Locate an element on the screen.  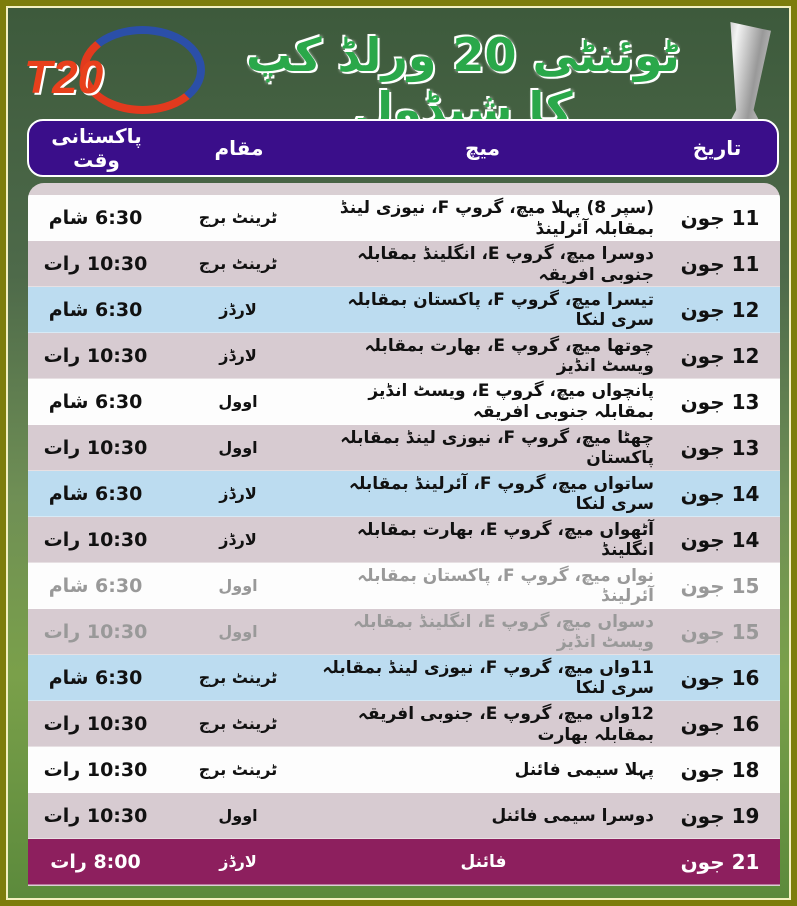
column-date: تاریخ is located at coordinates (717, 148).